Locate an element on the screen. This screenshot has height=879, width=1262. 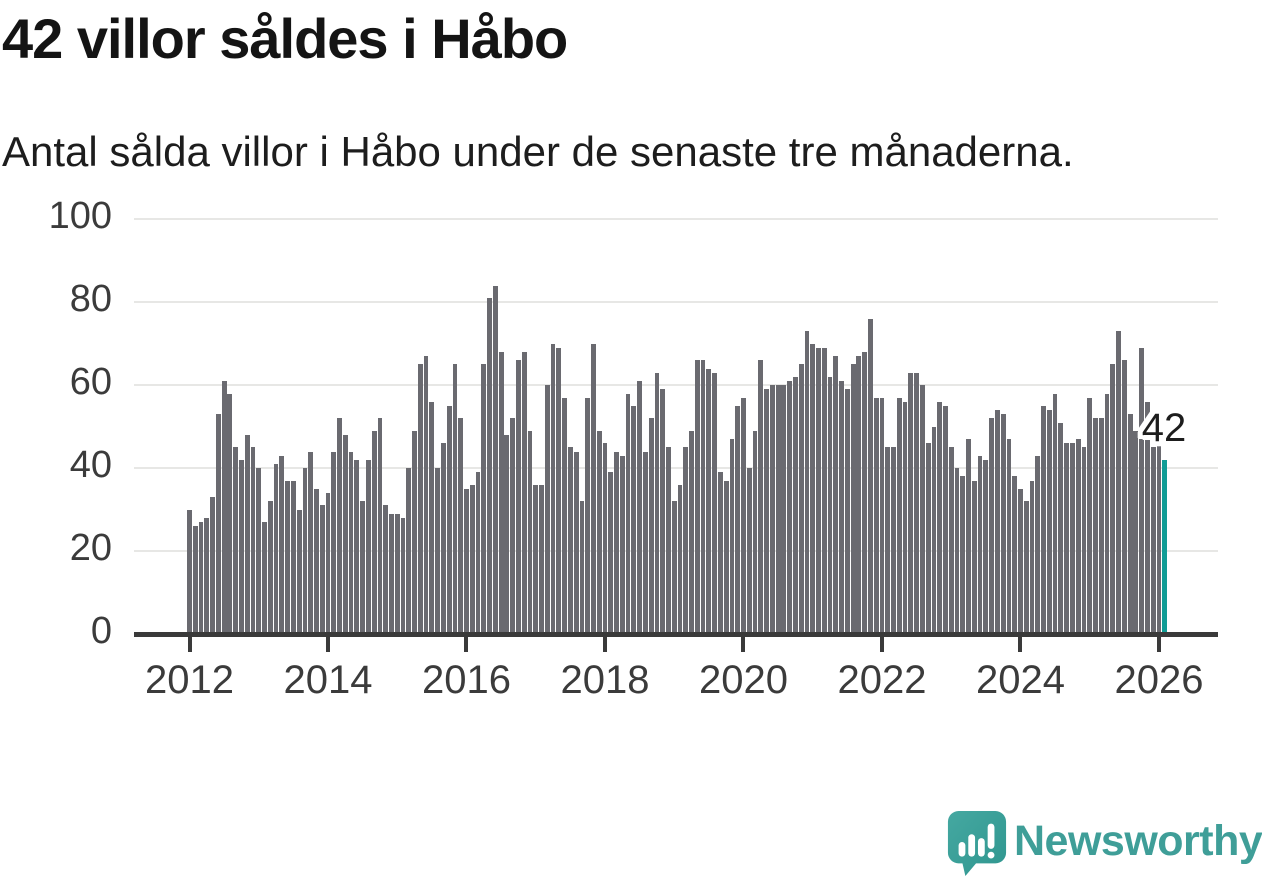
x-axis-tick-label: 2022 is located at coordinates (882, 680).